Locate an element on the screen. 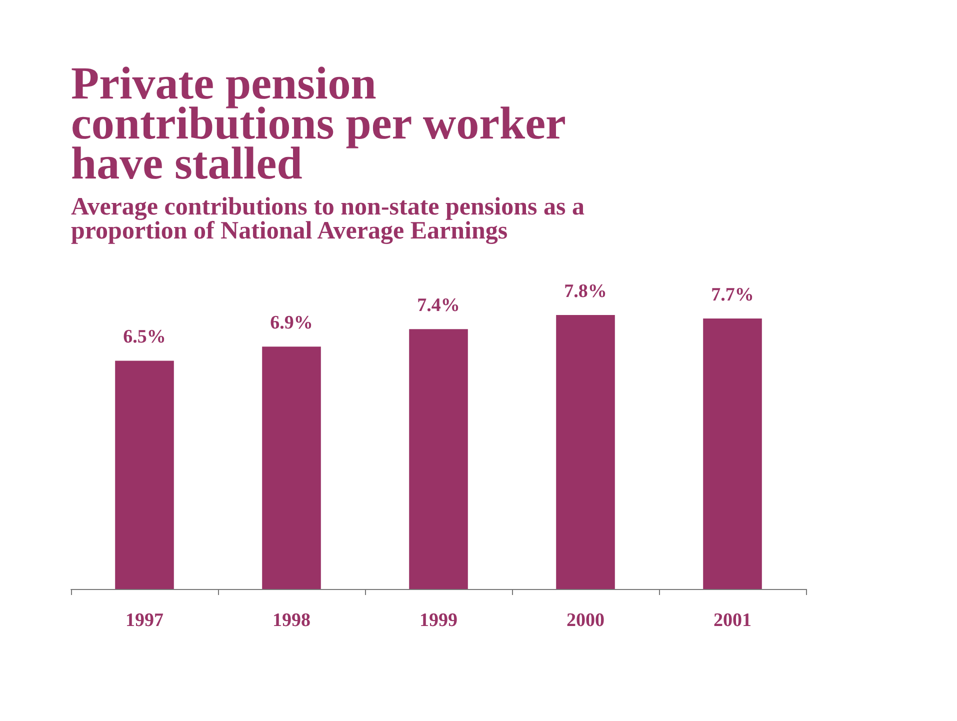 The height and width of the screenshot is (721, 957). chart-subtitle: Average contributions to non-state pensions as a proportion of National Average Earnings is located at coordinates (328, 219).